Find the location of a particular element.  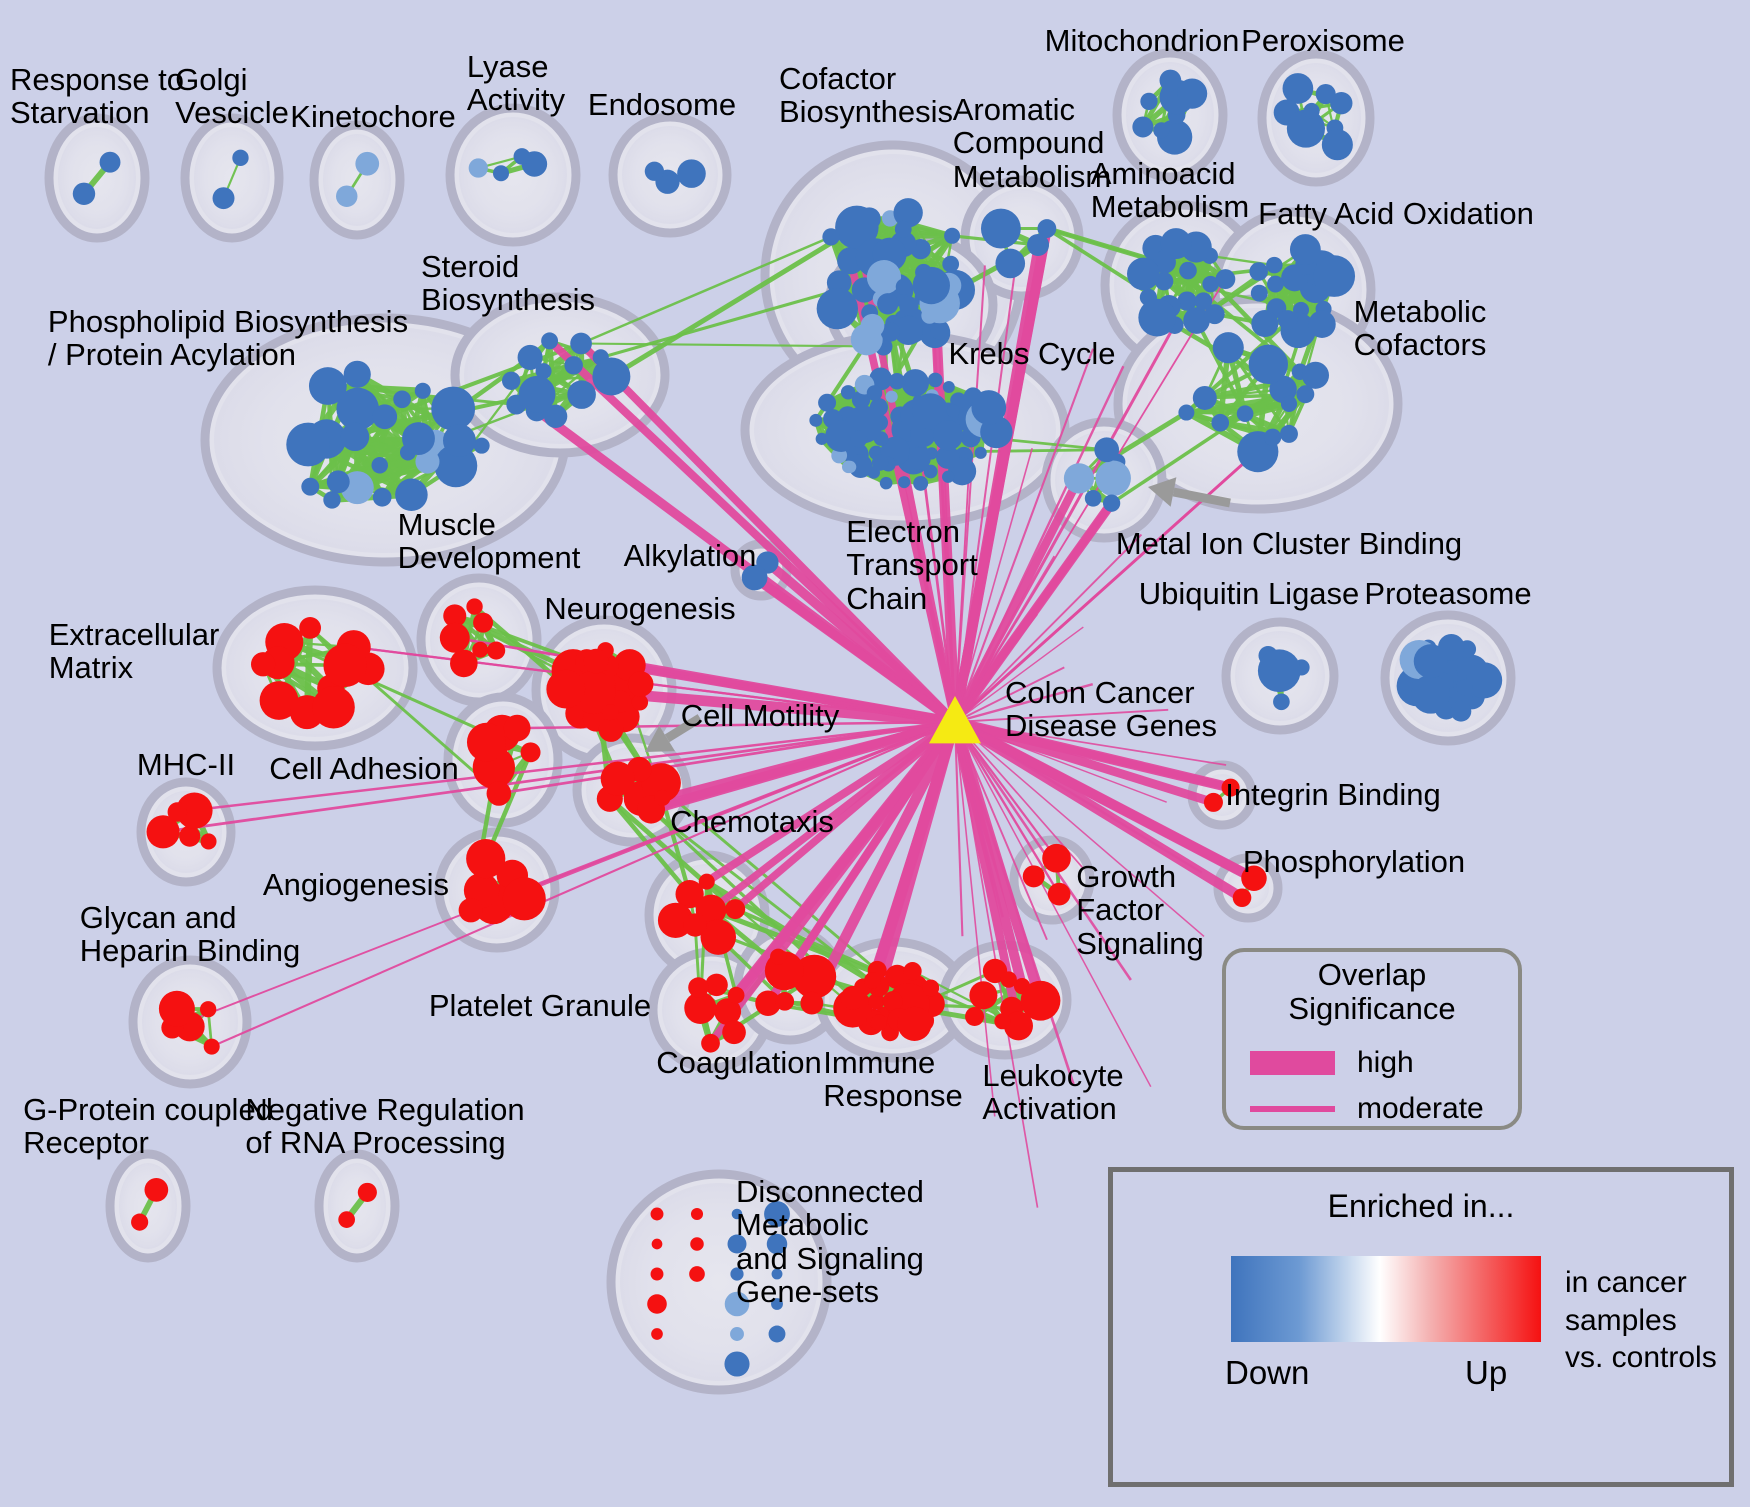

moderate-significance-label: moderate is located at coordinates (1420, 1108).